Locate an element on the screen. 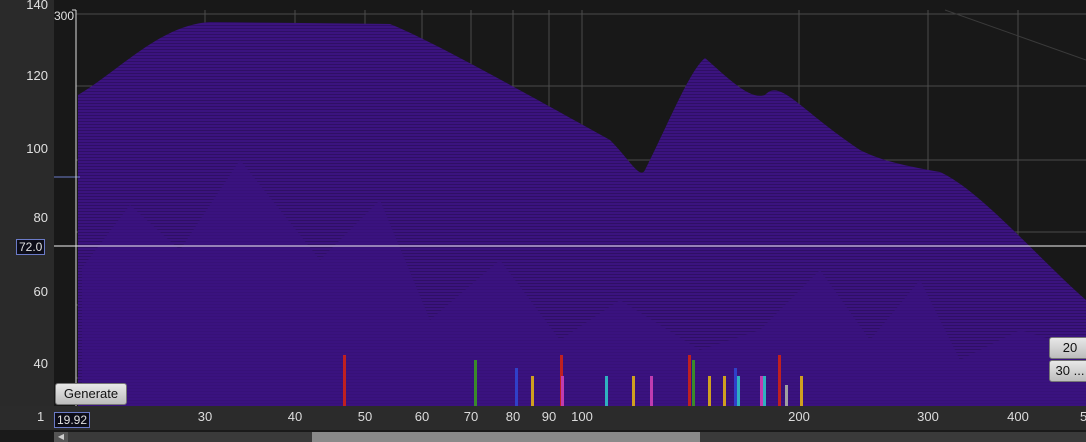 Image resolution: width=1086 pixels, height=442 pixels. y-tick: 40 is located at coordinates (40, 363).